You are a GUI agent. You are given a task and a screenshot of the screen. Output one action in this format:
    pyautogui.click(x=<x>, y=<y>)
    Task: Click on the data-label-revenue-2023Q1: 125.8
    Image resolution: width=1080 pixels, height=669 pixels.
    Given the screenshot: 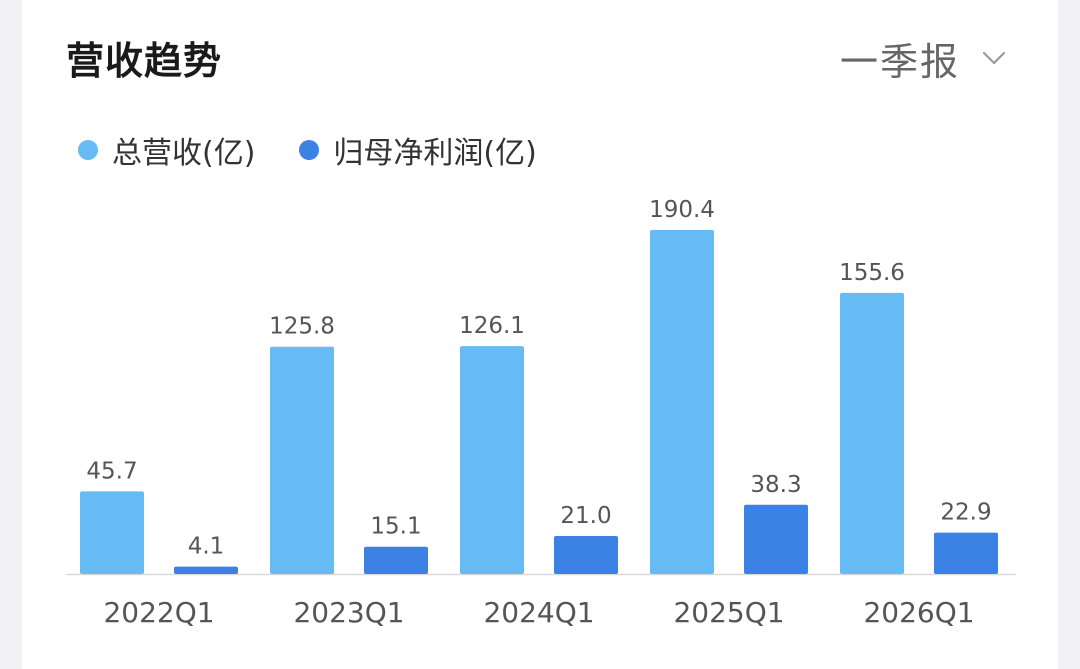 What is the action you would take?
    pyautogui.click(x=302, y=327)
    